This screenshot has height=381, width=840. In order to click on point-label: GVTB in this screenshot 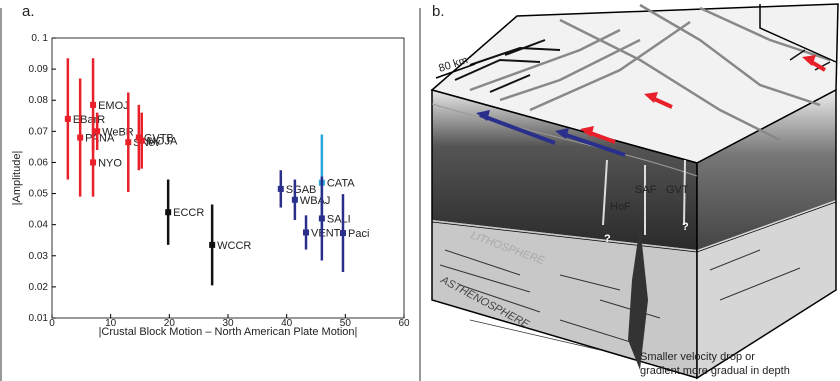, I will do `click(159, 139)`.